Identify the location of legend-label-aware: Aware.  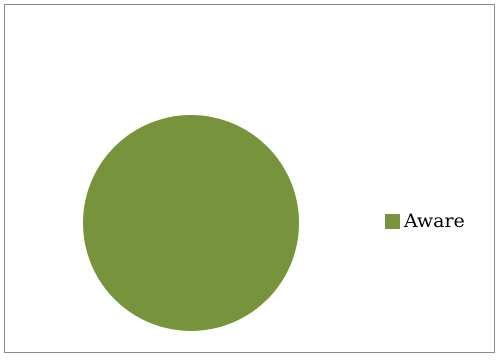
(434, 221).